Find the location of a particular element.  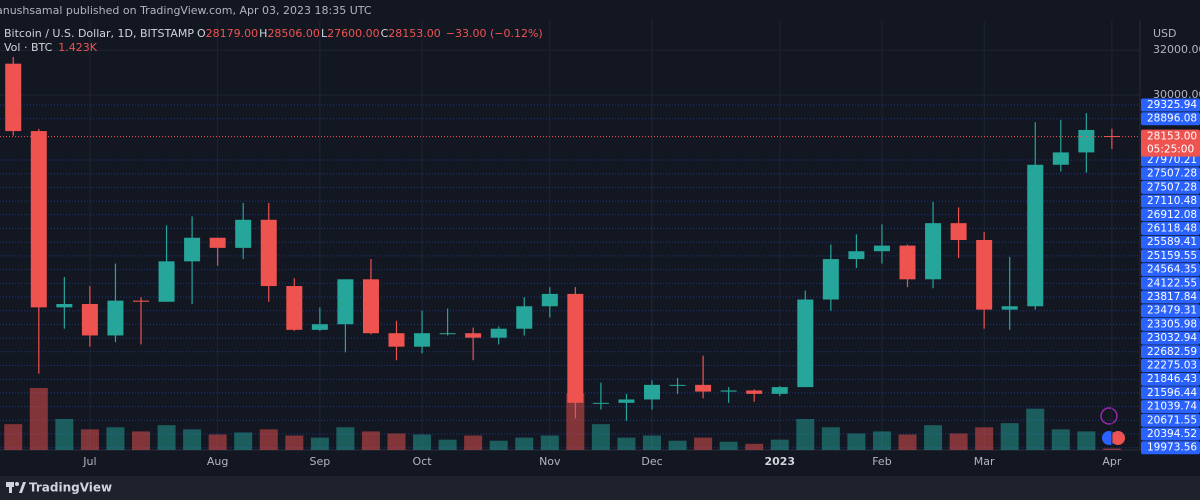

ohlc-key: O is located at coordinates (201, 33).